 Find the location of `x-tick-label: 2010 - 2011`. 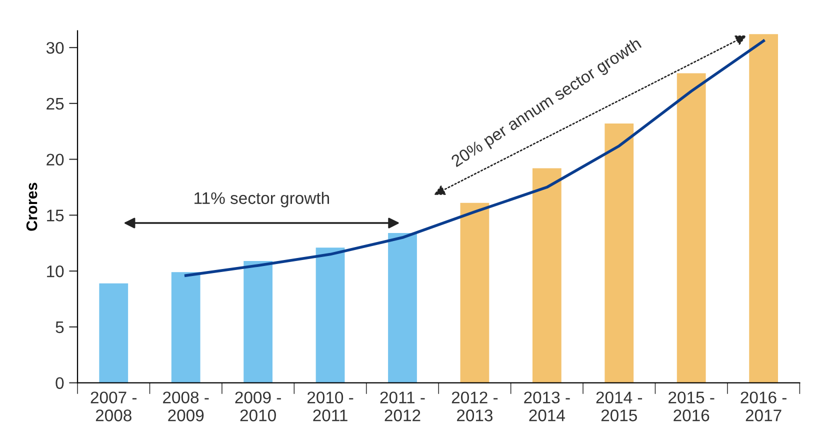

x-tick-label: 2010 - 2011 is located at coordinates (330, 407).